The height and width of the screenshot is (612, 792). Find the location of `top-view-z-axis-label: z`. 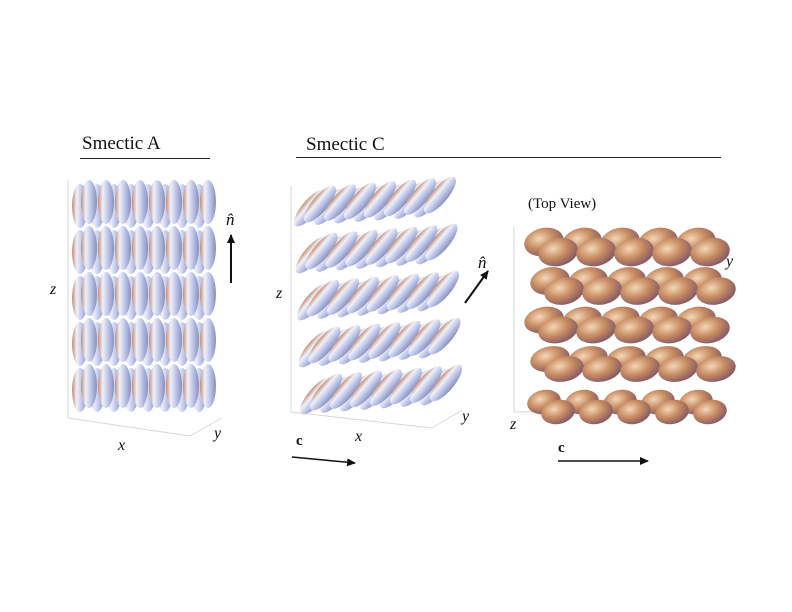

top-view-z-axis-label: z is located at coordinates (513, 424).